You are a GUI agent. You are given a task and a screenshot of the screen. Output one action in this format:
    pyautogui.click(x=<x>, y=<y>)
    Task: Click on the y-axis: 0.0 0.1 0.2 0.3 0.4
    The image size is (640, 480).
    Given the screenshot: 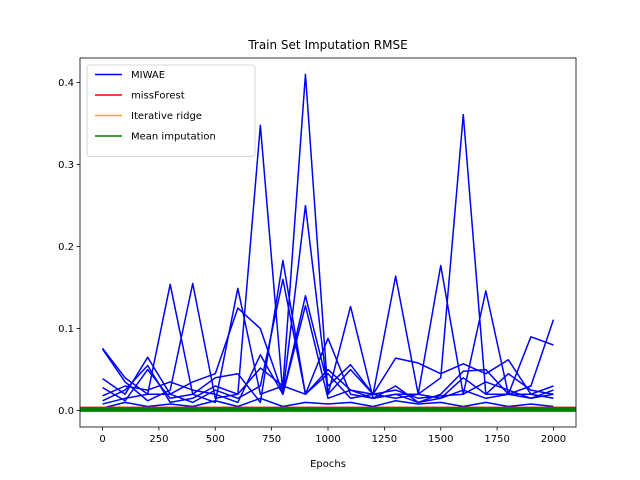 What is the action you would take?
    pyautogui.click(x=69, y=247)
    